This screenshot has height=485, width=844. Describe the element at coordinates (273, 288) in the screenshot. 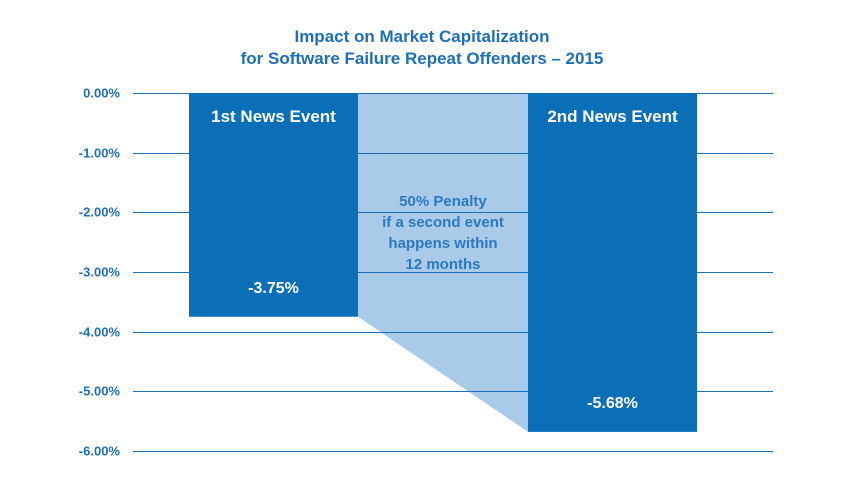

I see `data-label: -3.75%` at that location.